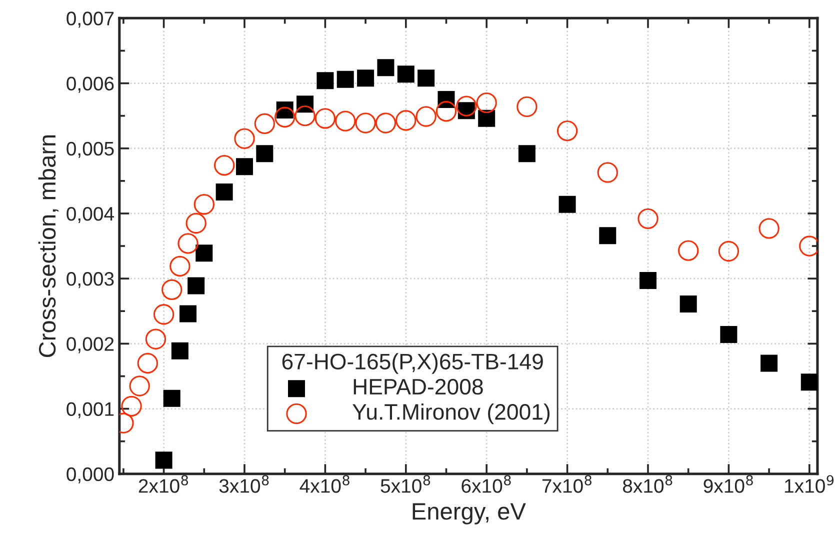 This screenshot has width=835, height=551. What do you see at coordinates (412, 363) in the screenshot?
I see `legend-title: 67-HO-165(P,X)65-TB-149` at bounding box center [412, 363].